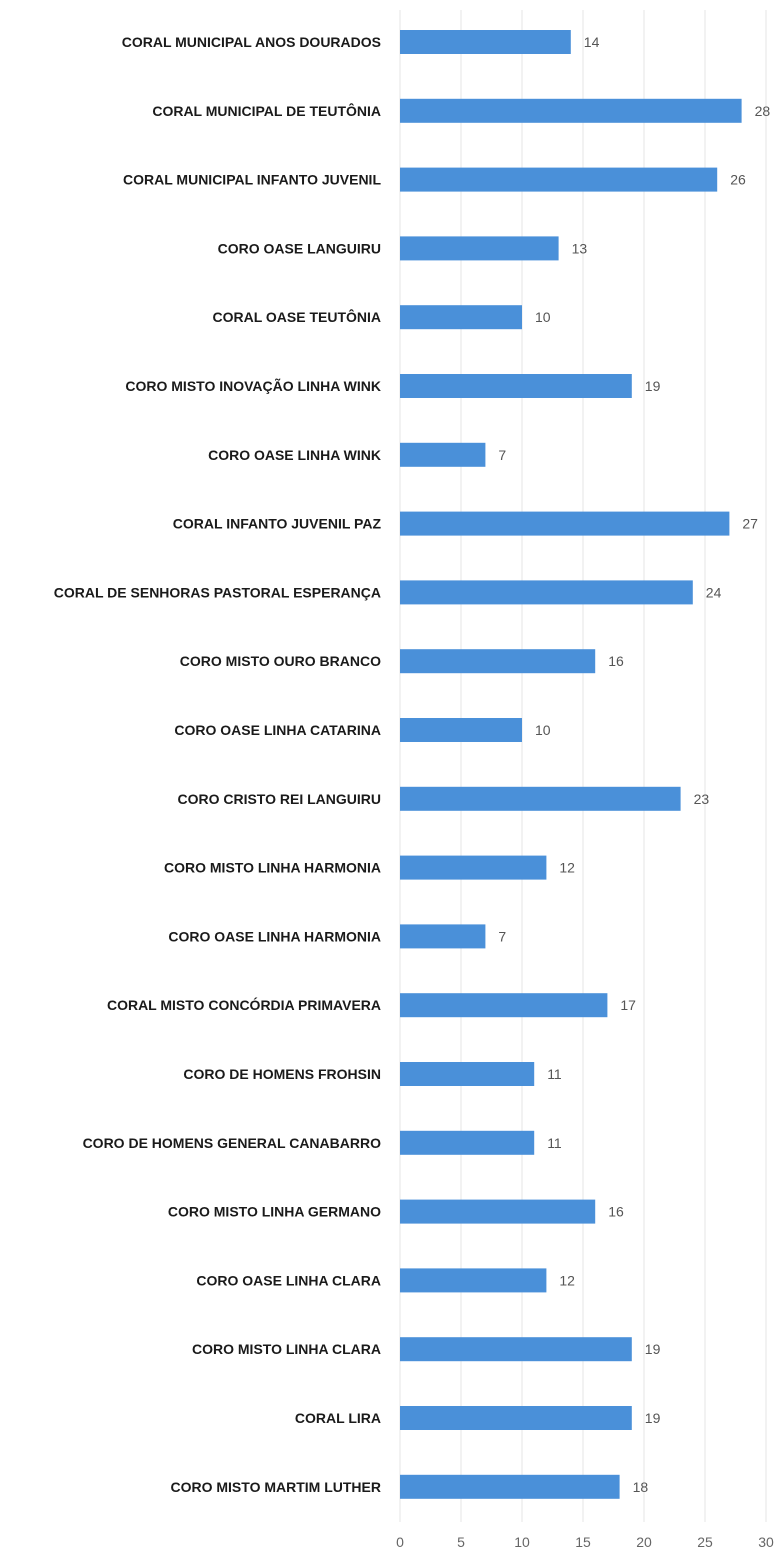 The height and width of the screenshot is (1557, 783). Describe the element at coordinates (274, 1212) in the screenshot. I see `category-label: CORO MISTO LINHA GERMANO` at that location.